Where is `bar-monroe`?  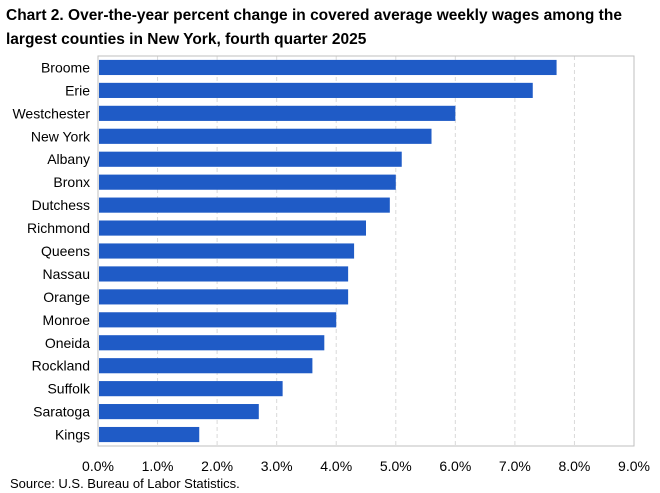 bar-monroe is located at coordinates (218, 320).